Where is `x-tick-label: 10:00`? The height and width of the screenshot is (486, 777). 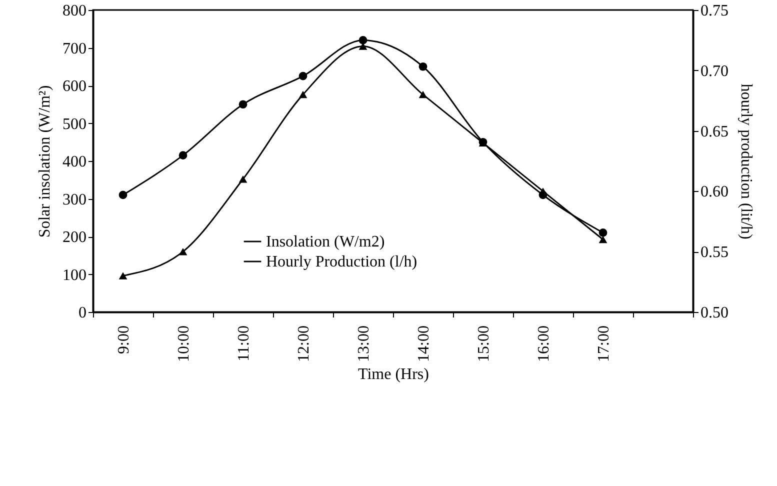 x-tick-label: 10:00 is located at coordinates (184, 344).